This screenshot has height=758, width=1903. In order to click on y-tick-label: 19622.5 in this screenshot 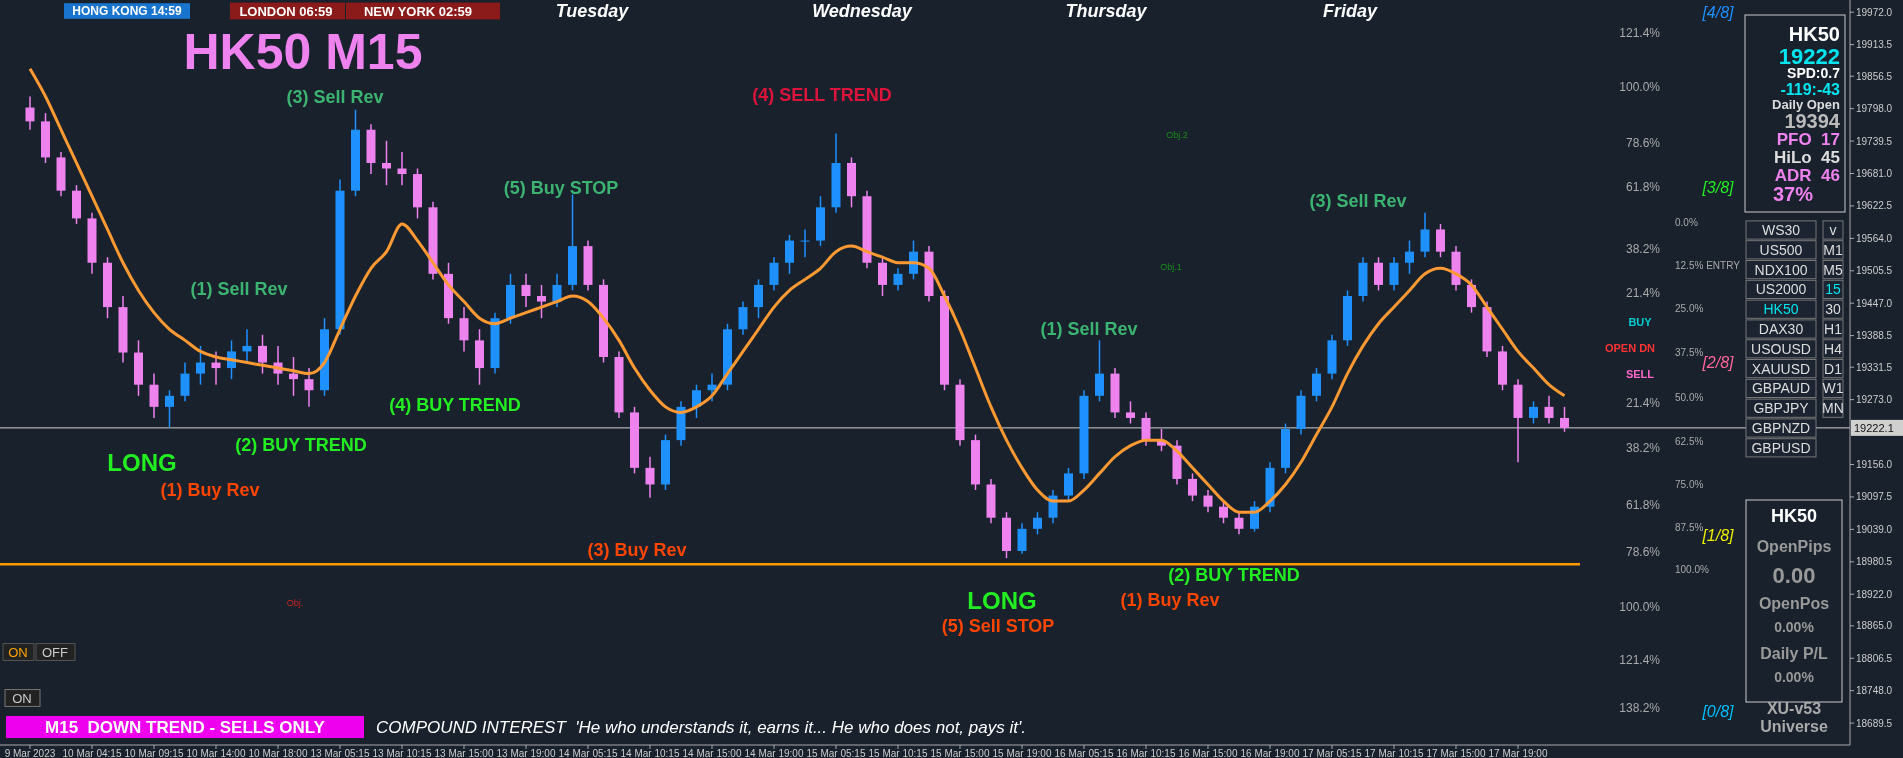, I will do `click(1874, 206)`.